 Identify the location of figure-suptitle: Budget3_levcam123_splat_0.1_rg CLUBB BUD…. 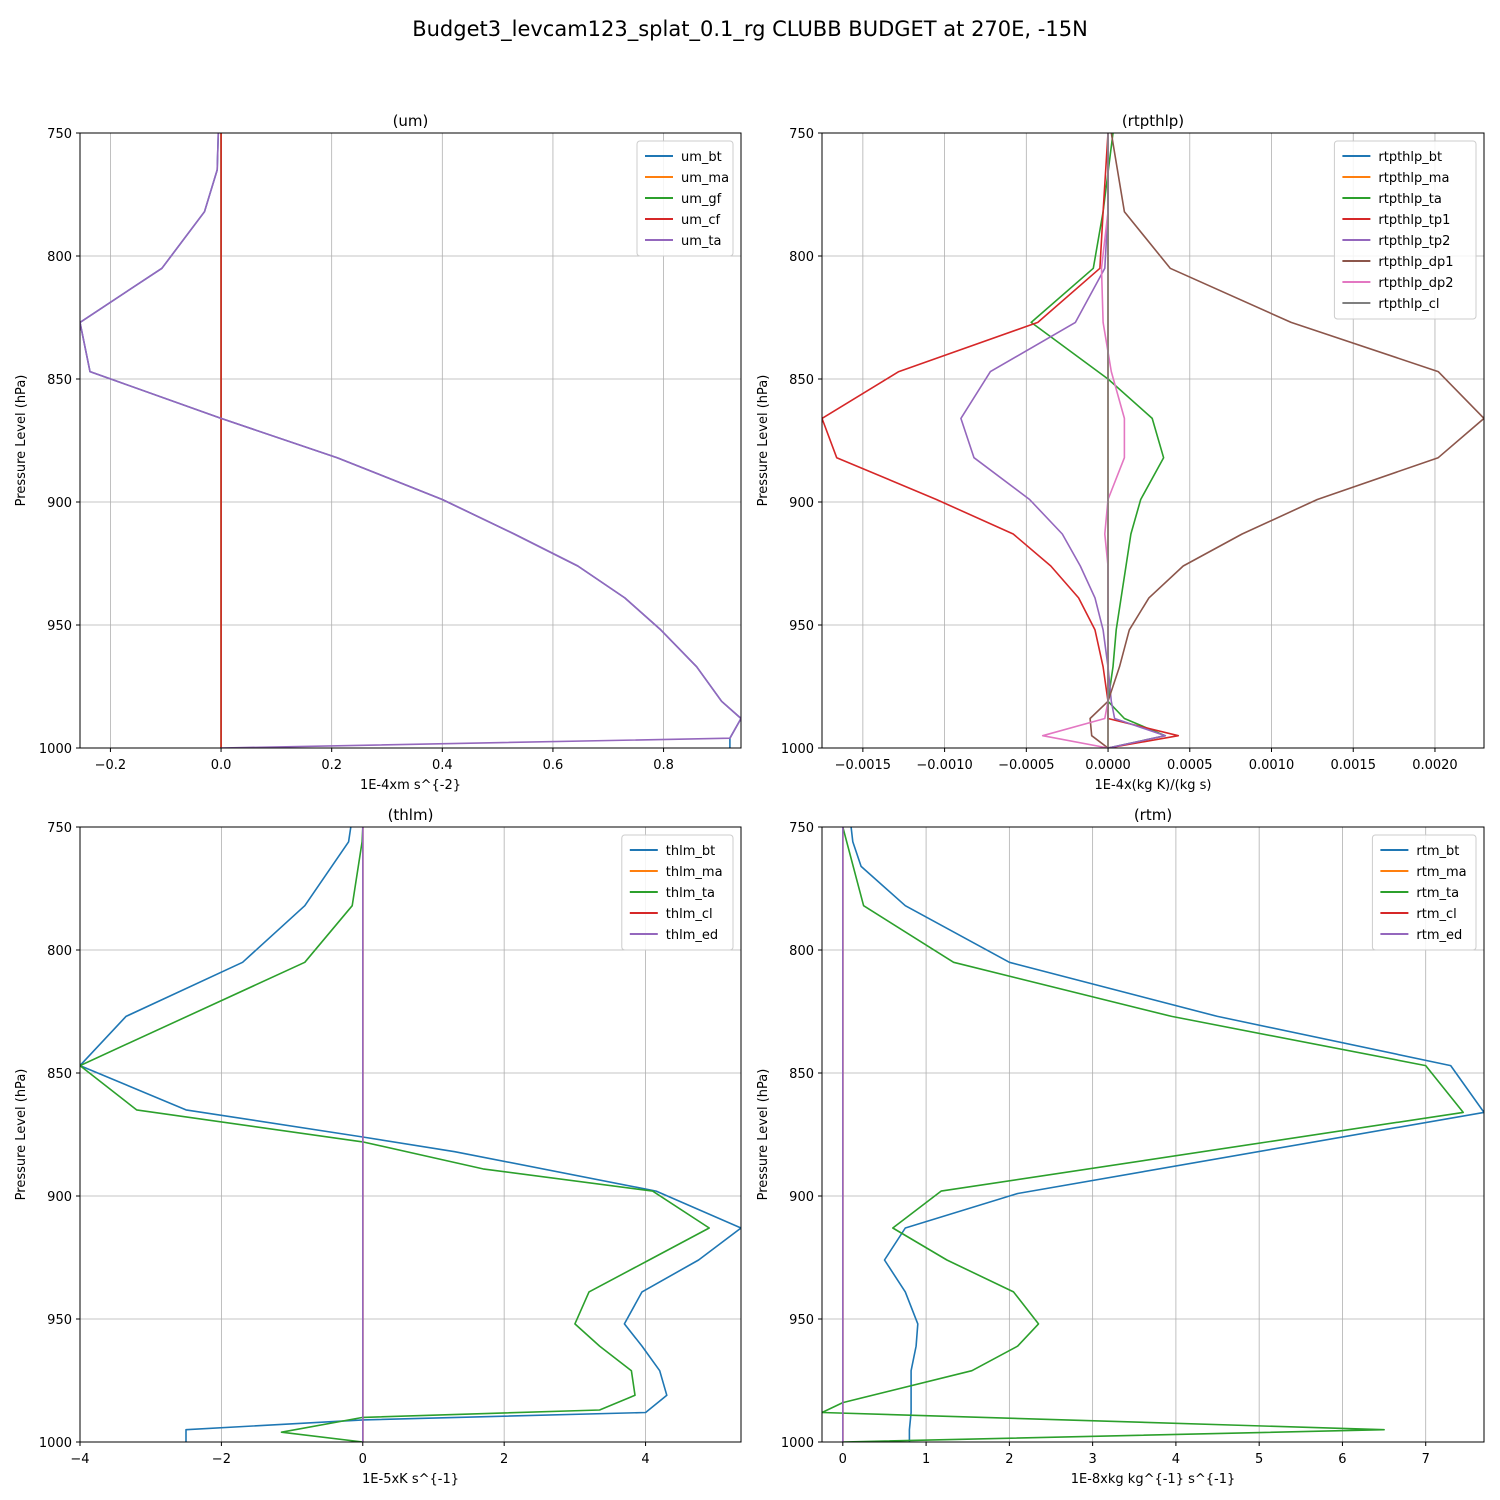
(750, 29).